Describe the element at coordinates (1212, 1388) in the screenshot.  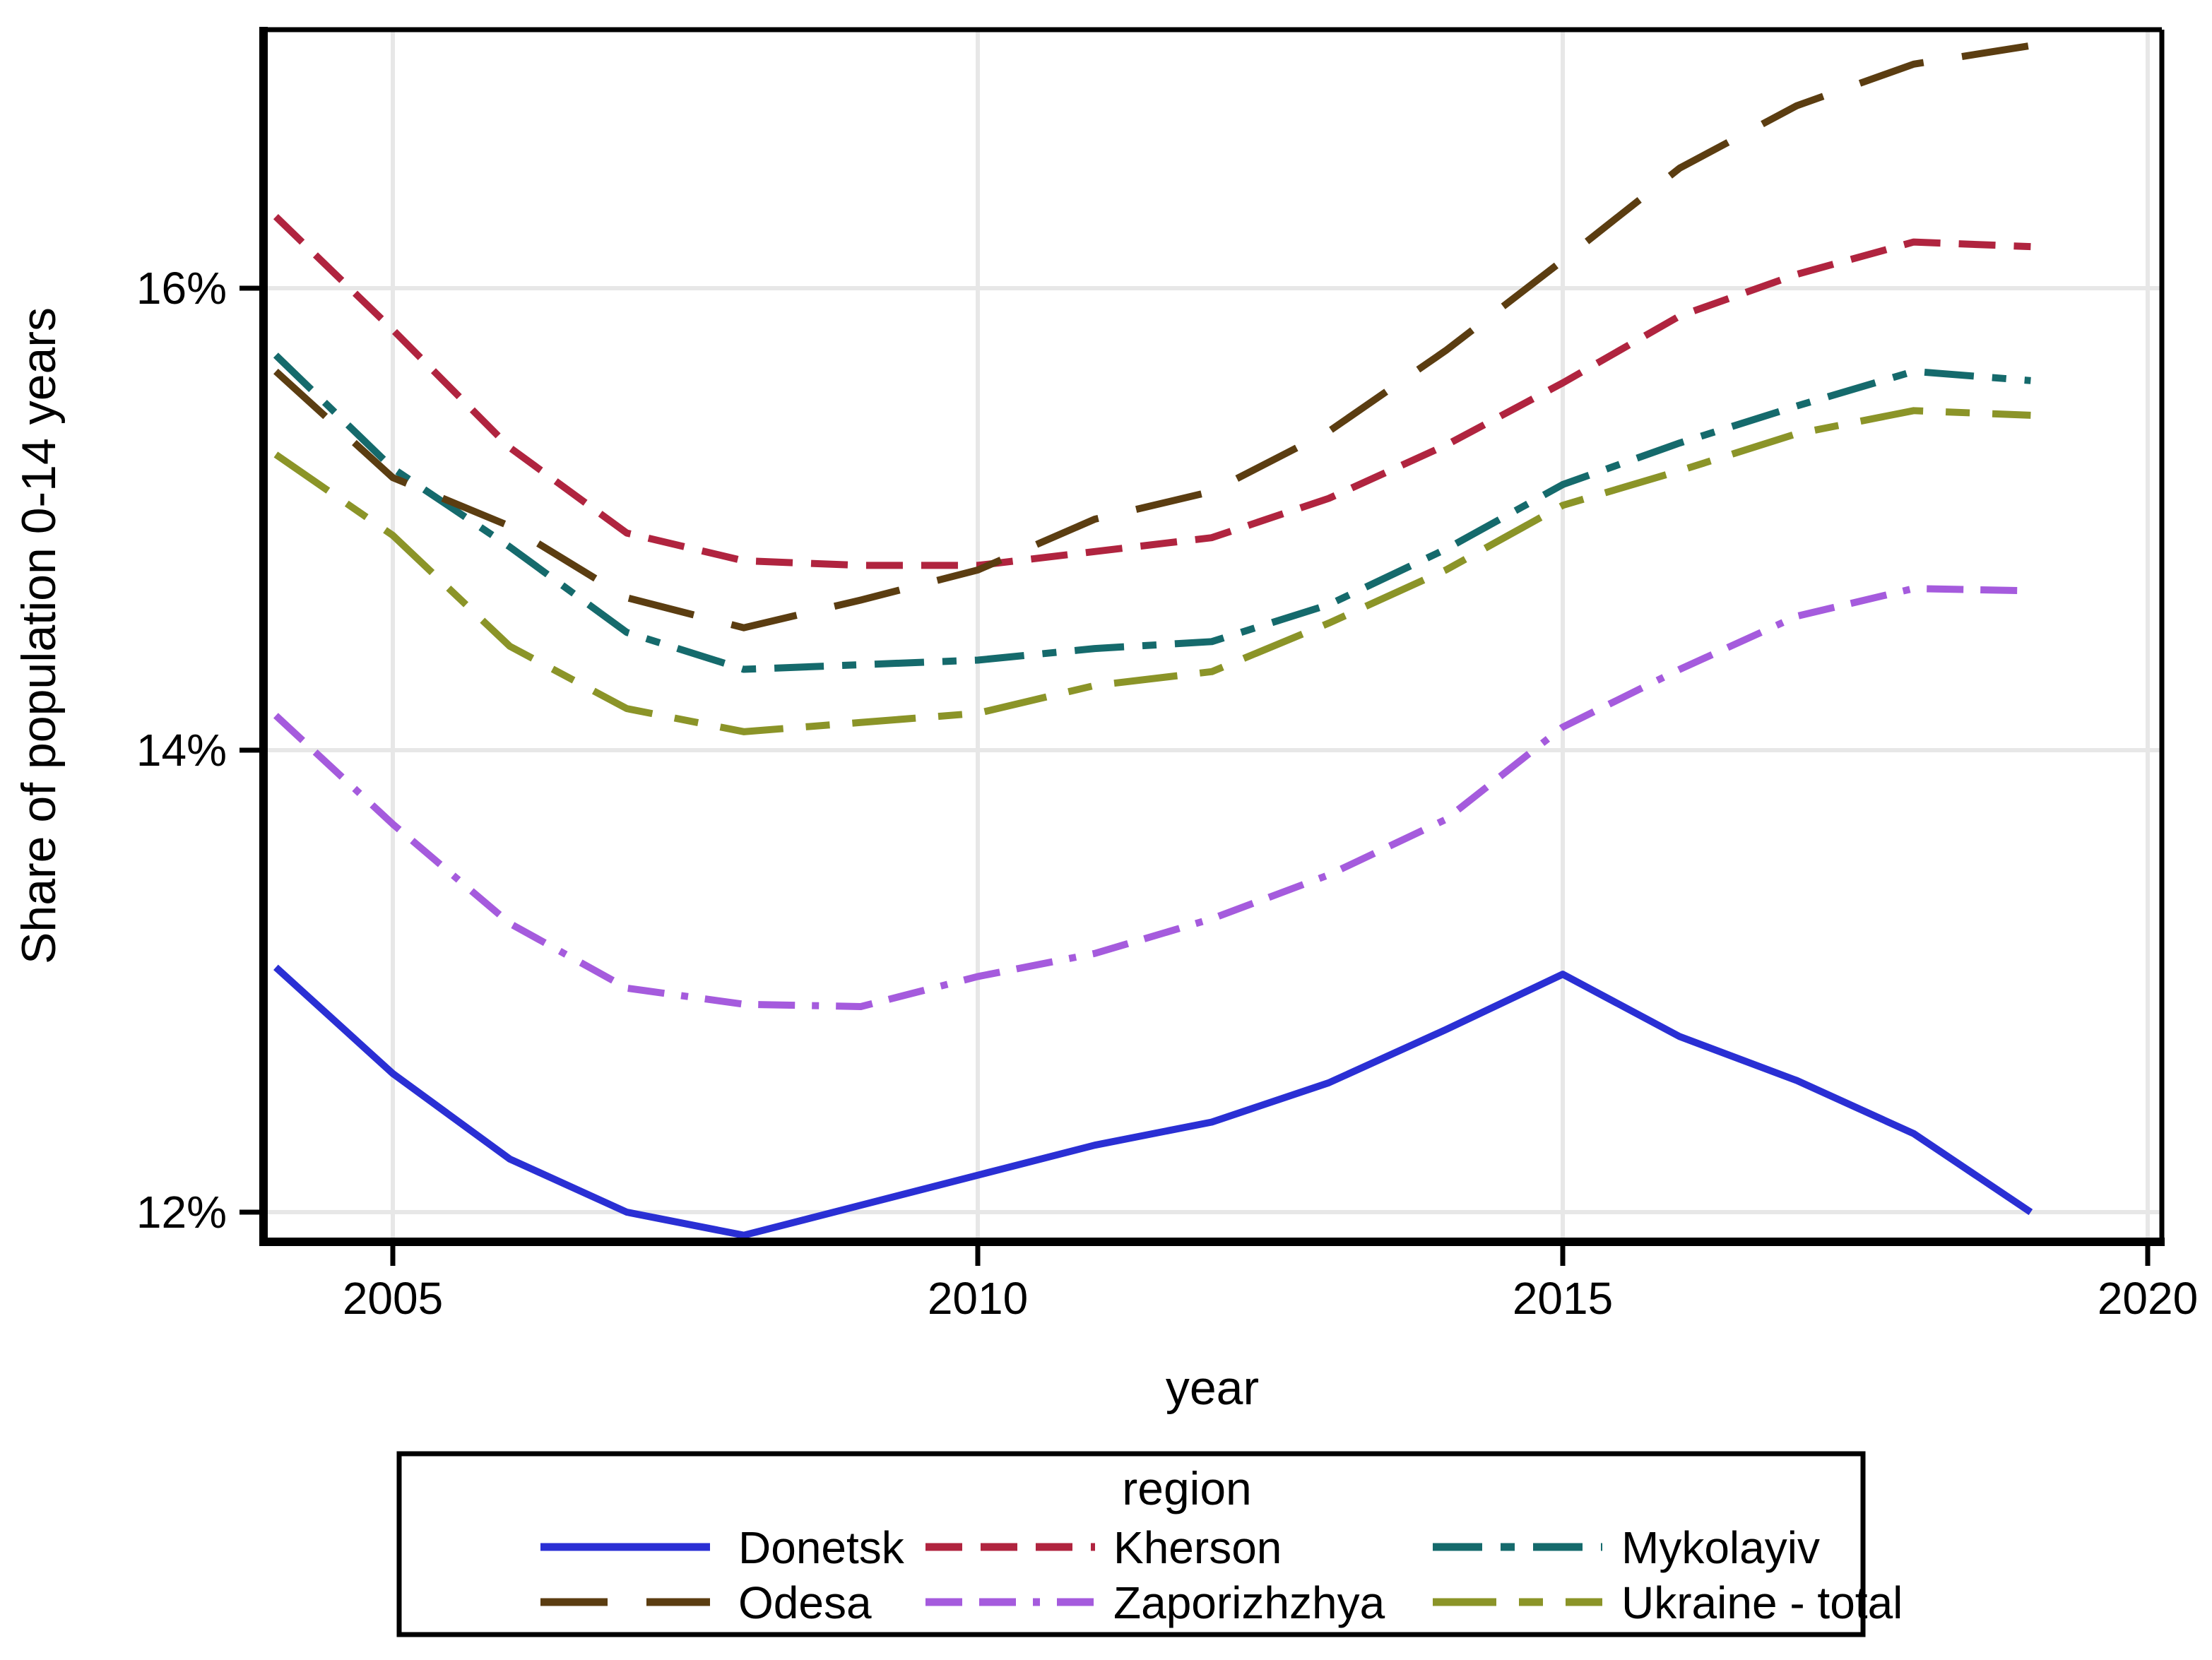
I see `x-axis-title: year` at that location.